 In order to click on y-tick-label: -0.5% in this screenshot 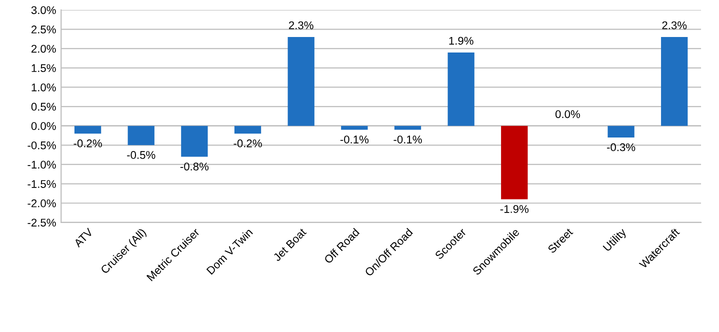, I will do `click(42, 145)`.